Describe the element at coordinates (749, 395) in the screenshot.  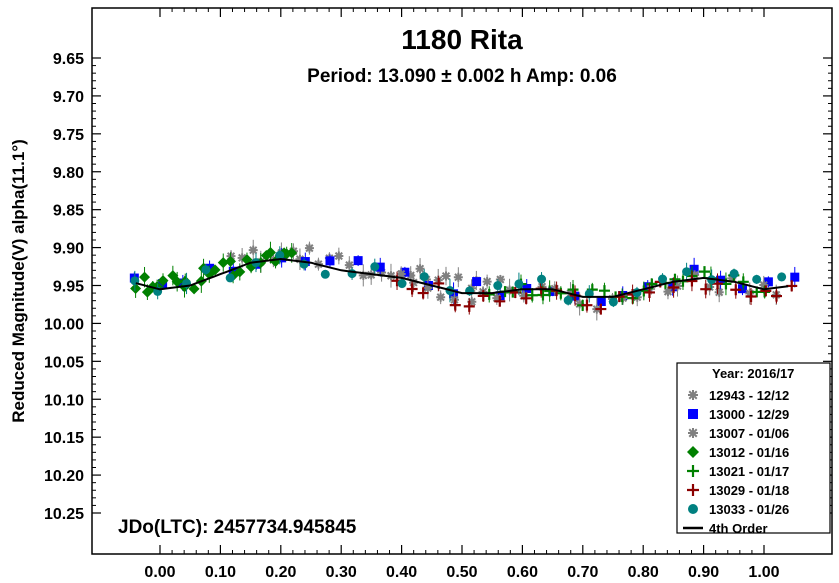
I see `legend-label: 12943 - 12/12` at that location.